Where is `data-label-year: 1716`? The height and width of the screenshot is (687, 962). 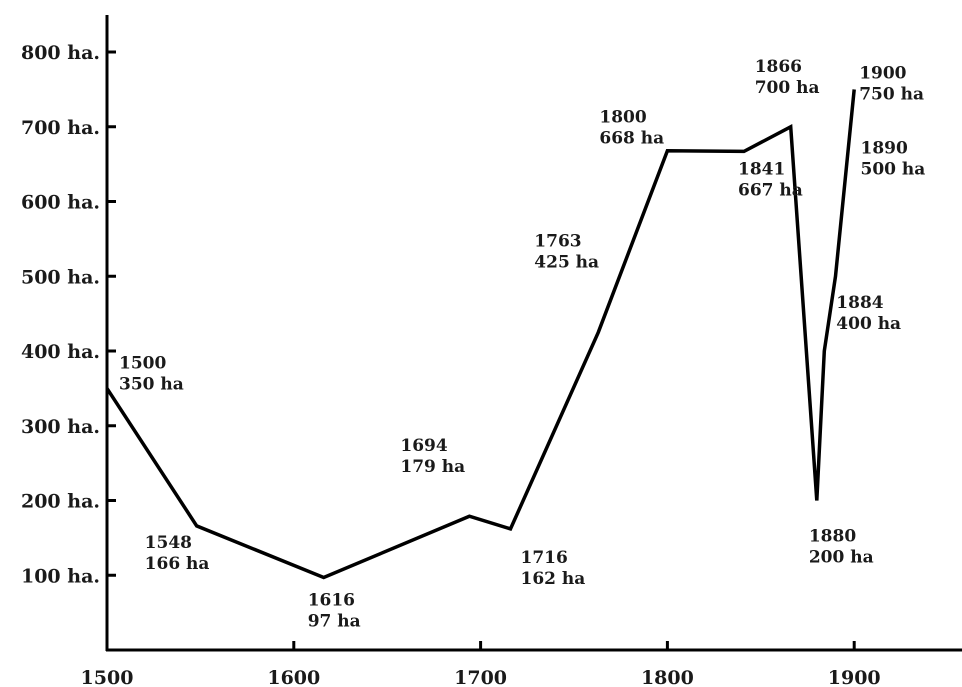
data-label-year: 1716 is located at coordinates (543, 558).